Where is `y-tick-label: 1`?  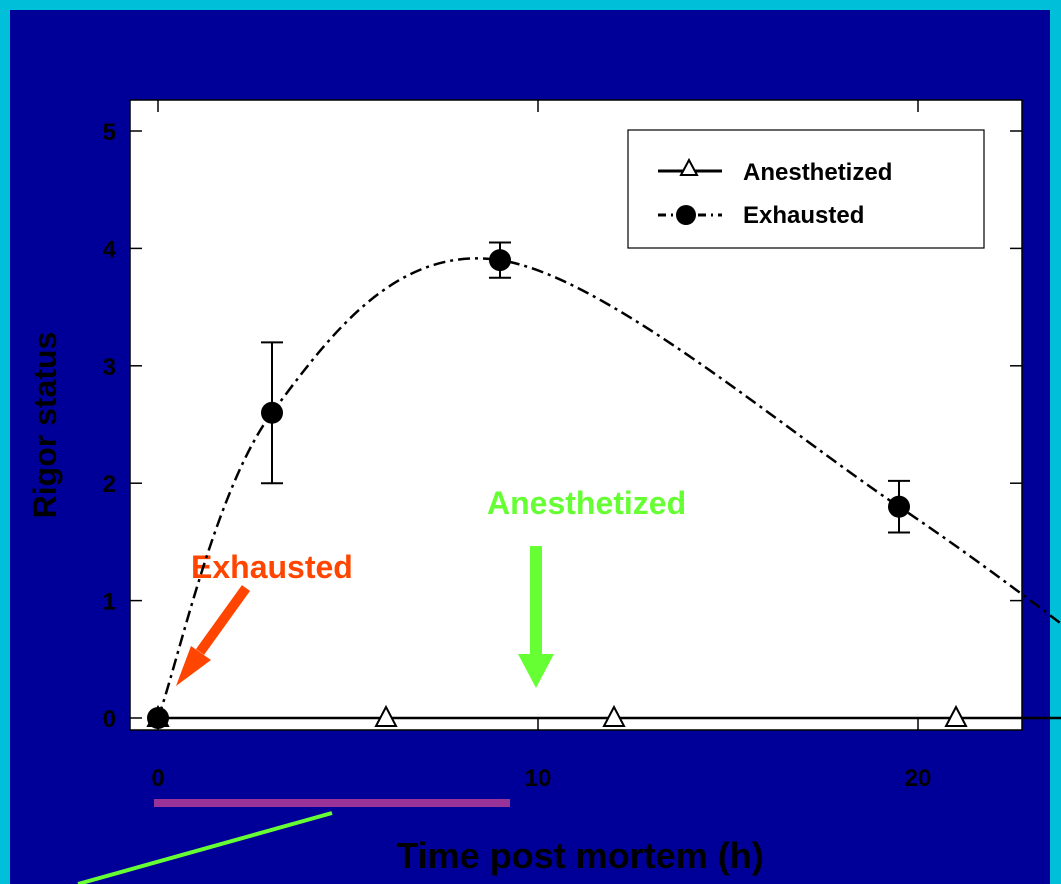
y-tick-label: 1 is located at coordinates (109, 602).